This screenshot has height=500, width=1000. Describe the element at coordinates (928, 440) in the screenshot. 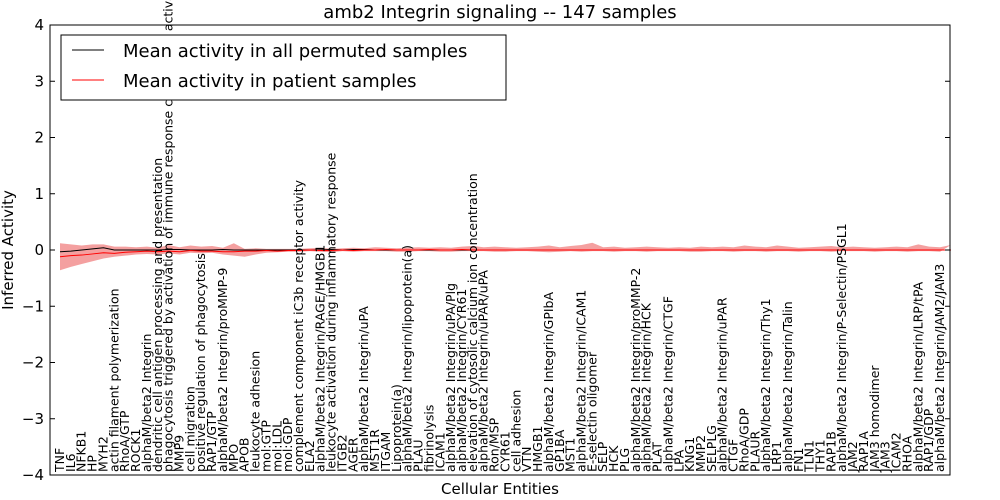

I see `category-label: RAP1/GDP` at that location.